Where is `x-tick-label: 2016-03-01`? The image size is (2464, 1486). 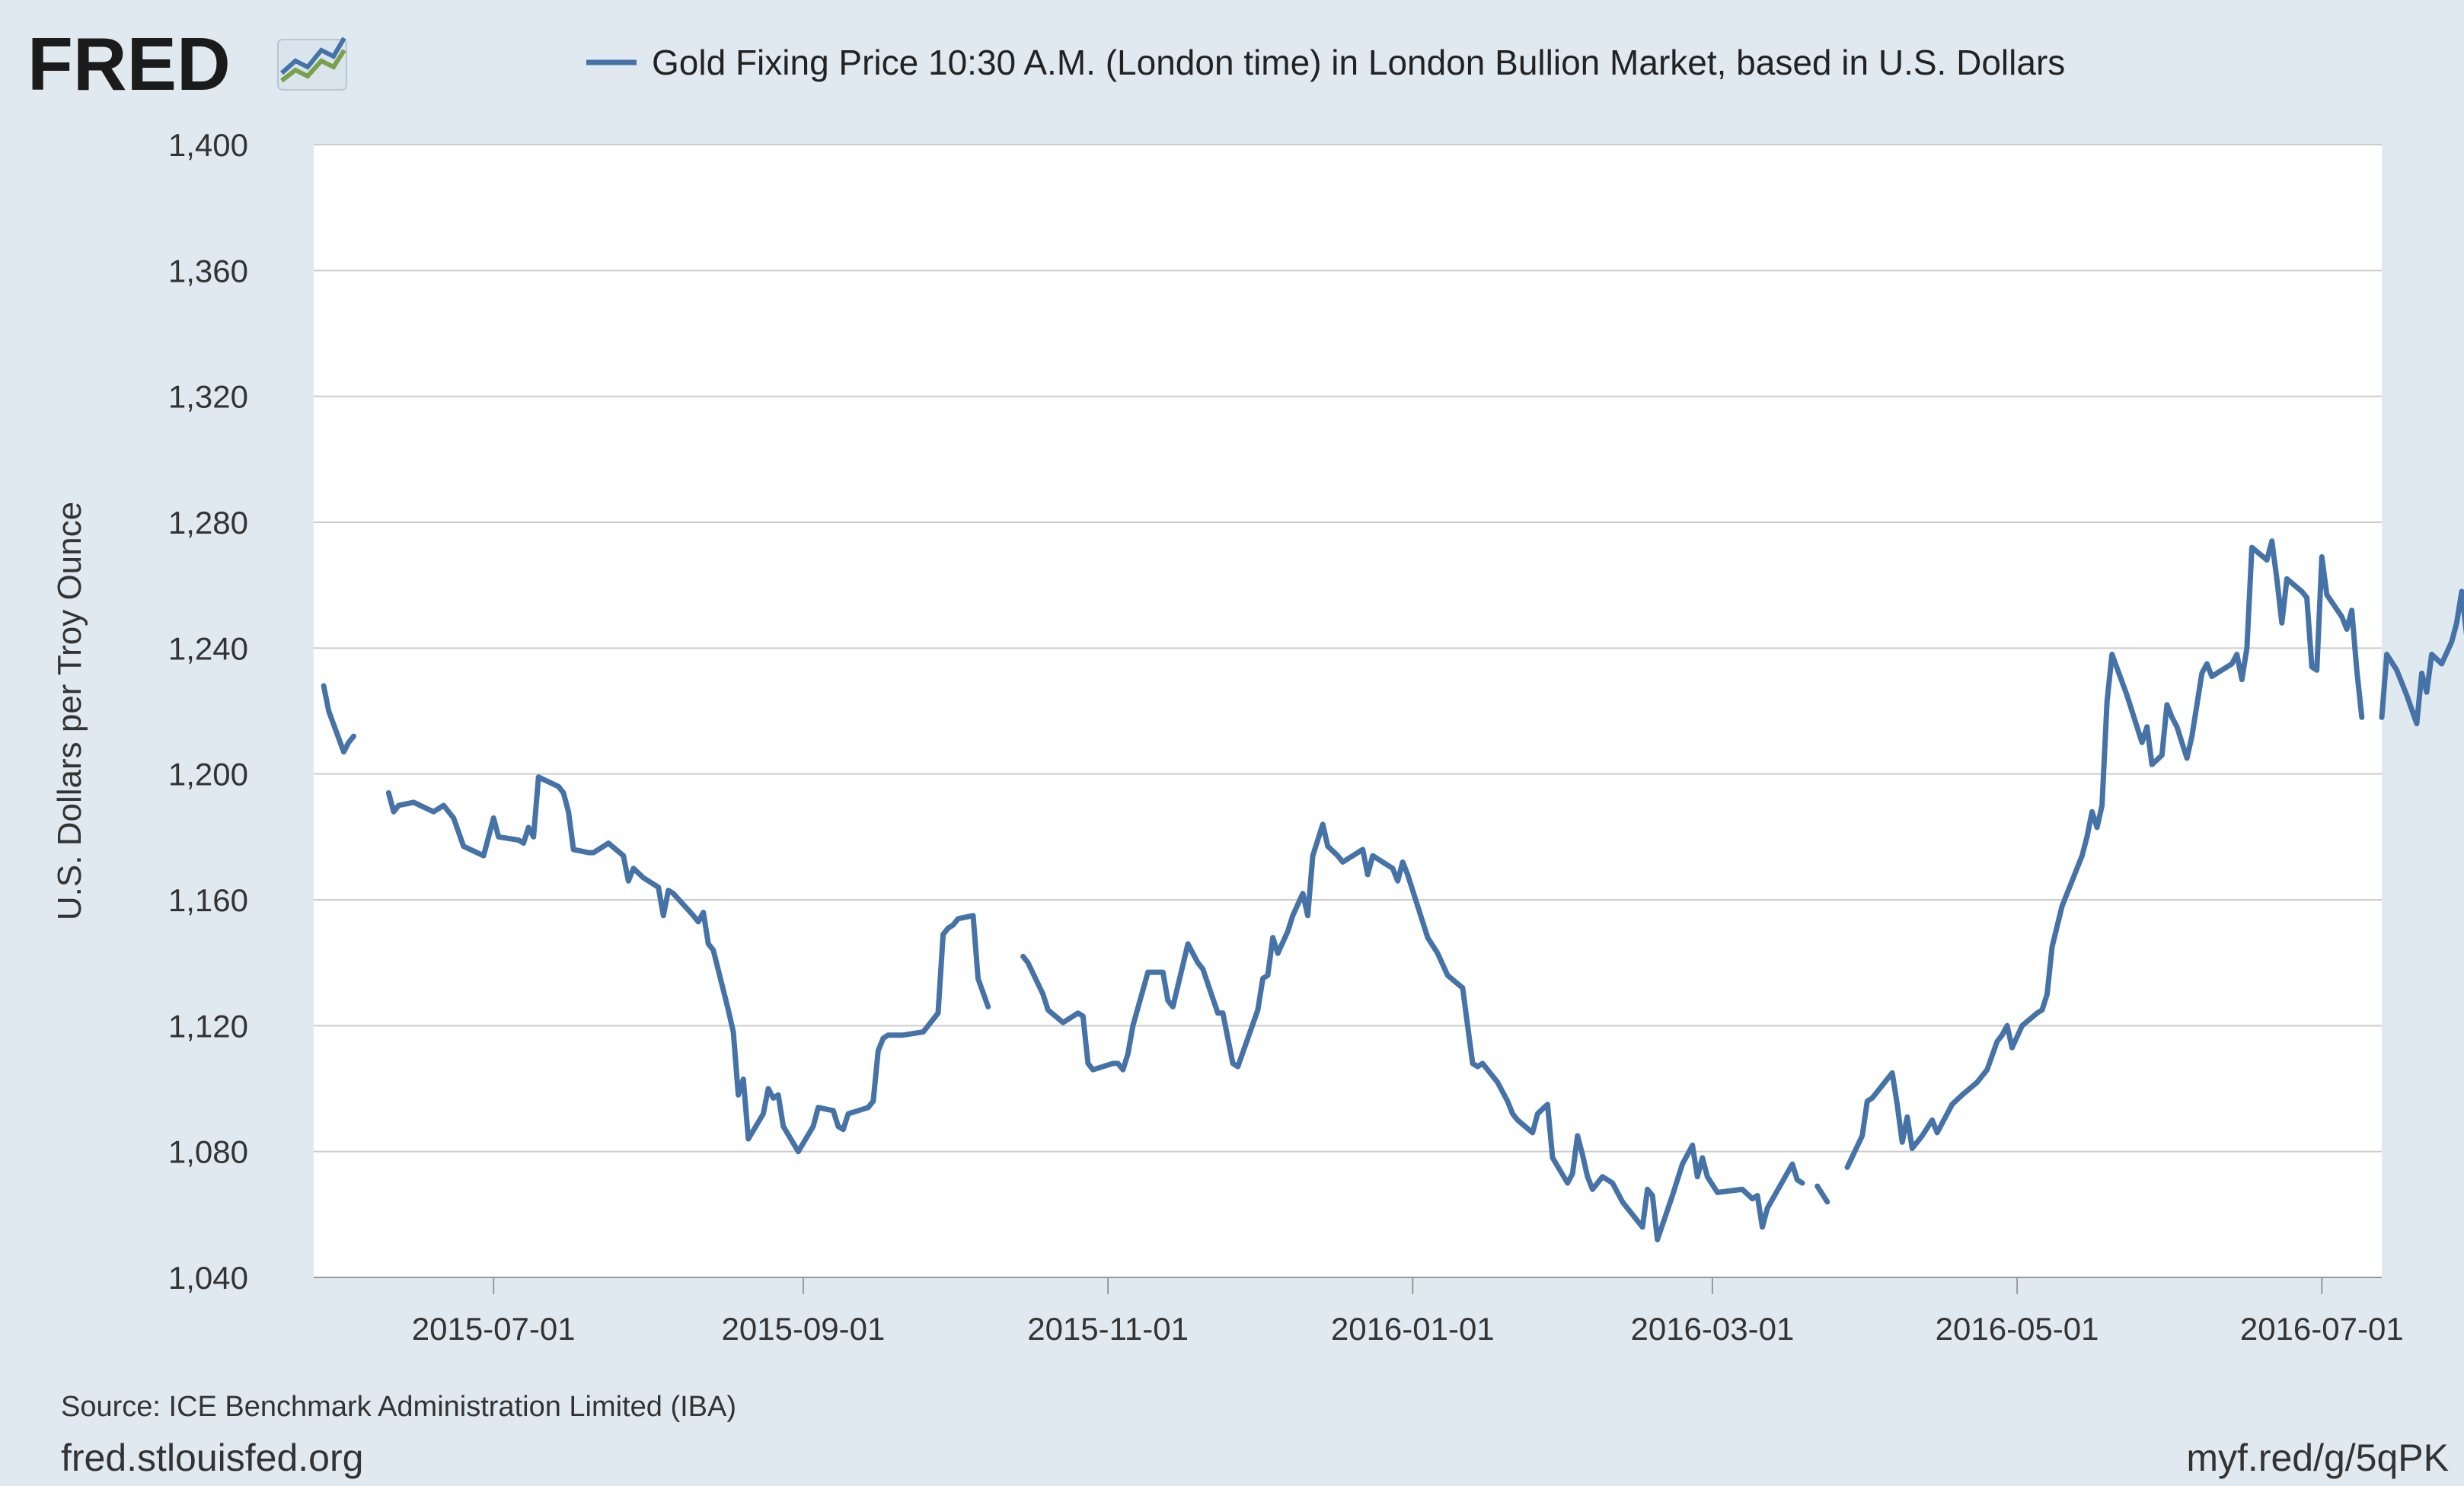 x-tick-label: 2016-03-01 is located at coordinates (1712, 1329).